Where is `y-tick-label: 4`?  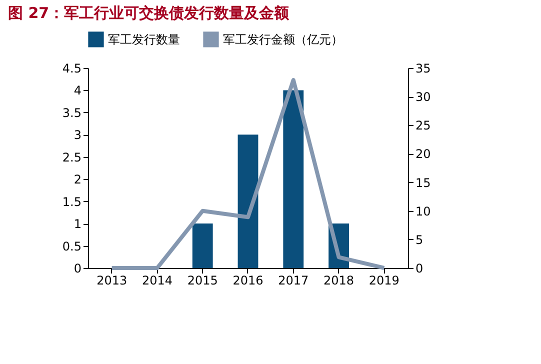
y-tick-label: 4 is located at coordinates (78, 91).